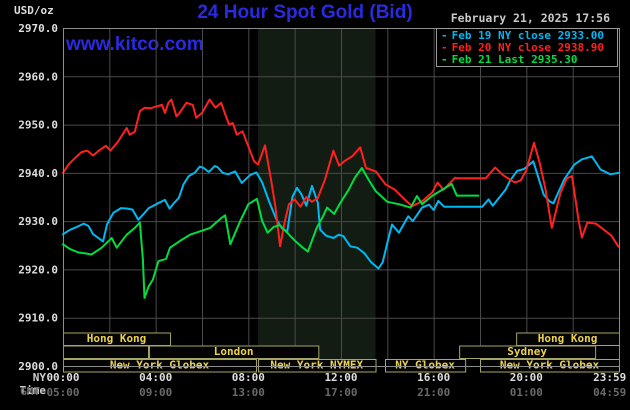 This screenshot has width=630, height=410. Describe the element at coordinates (501, 47) in the screenshot. I see `legend-label: Feb 20 NY close` at that location.